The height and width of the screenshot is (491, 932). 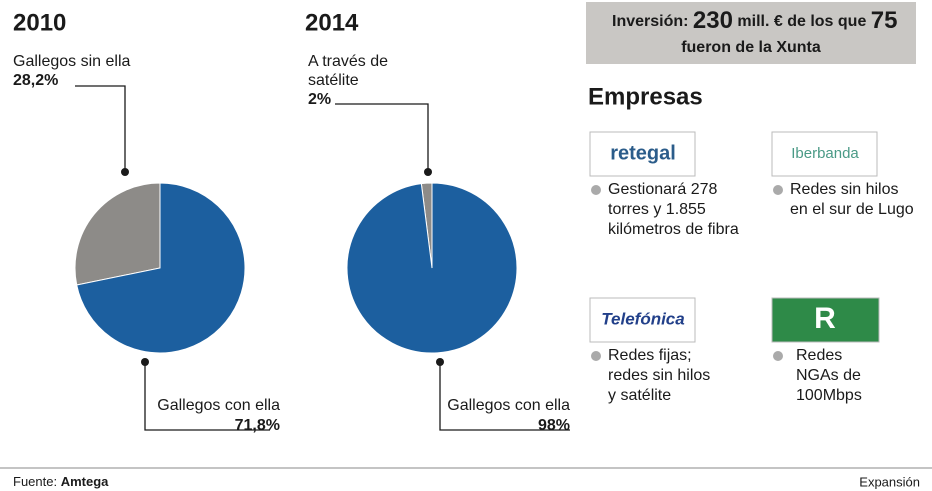 What do you see at coordinates (332, 22) in the screenshot?
I see `chart-title: 2014` at bounding box center [332, 22].